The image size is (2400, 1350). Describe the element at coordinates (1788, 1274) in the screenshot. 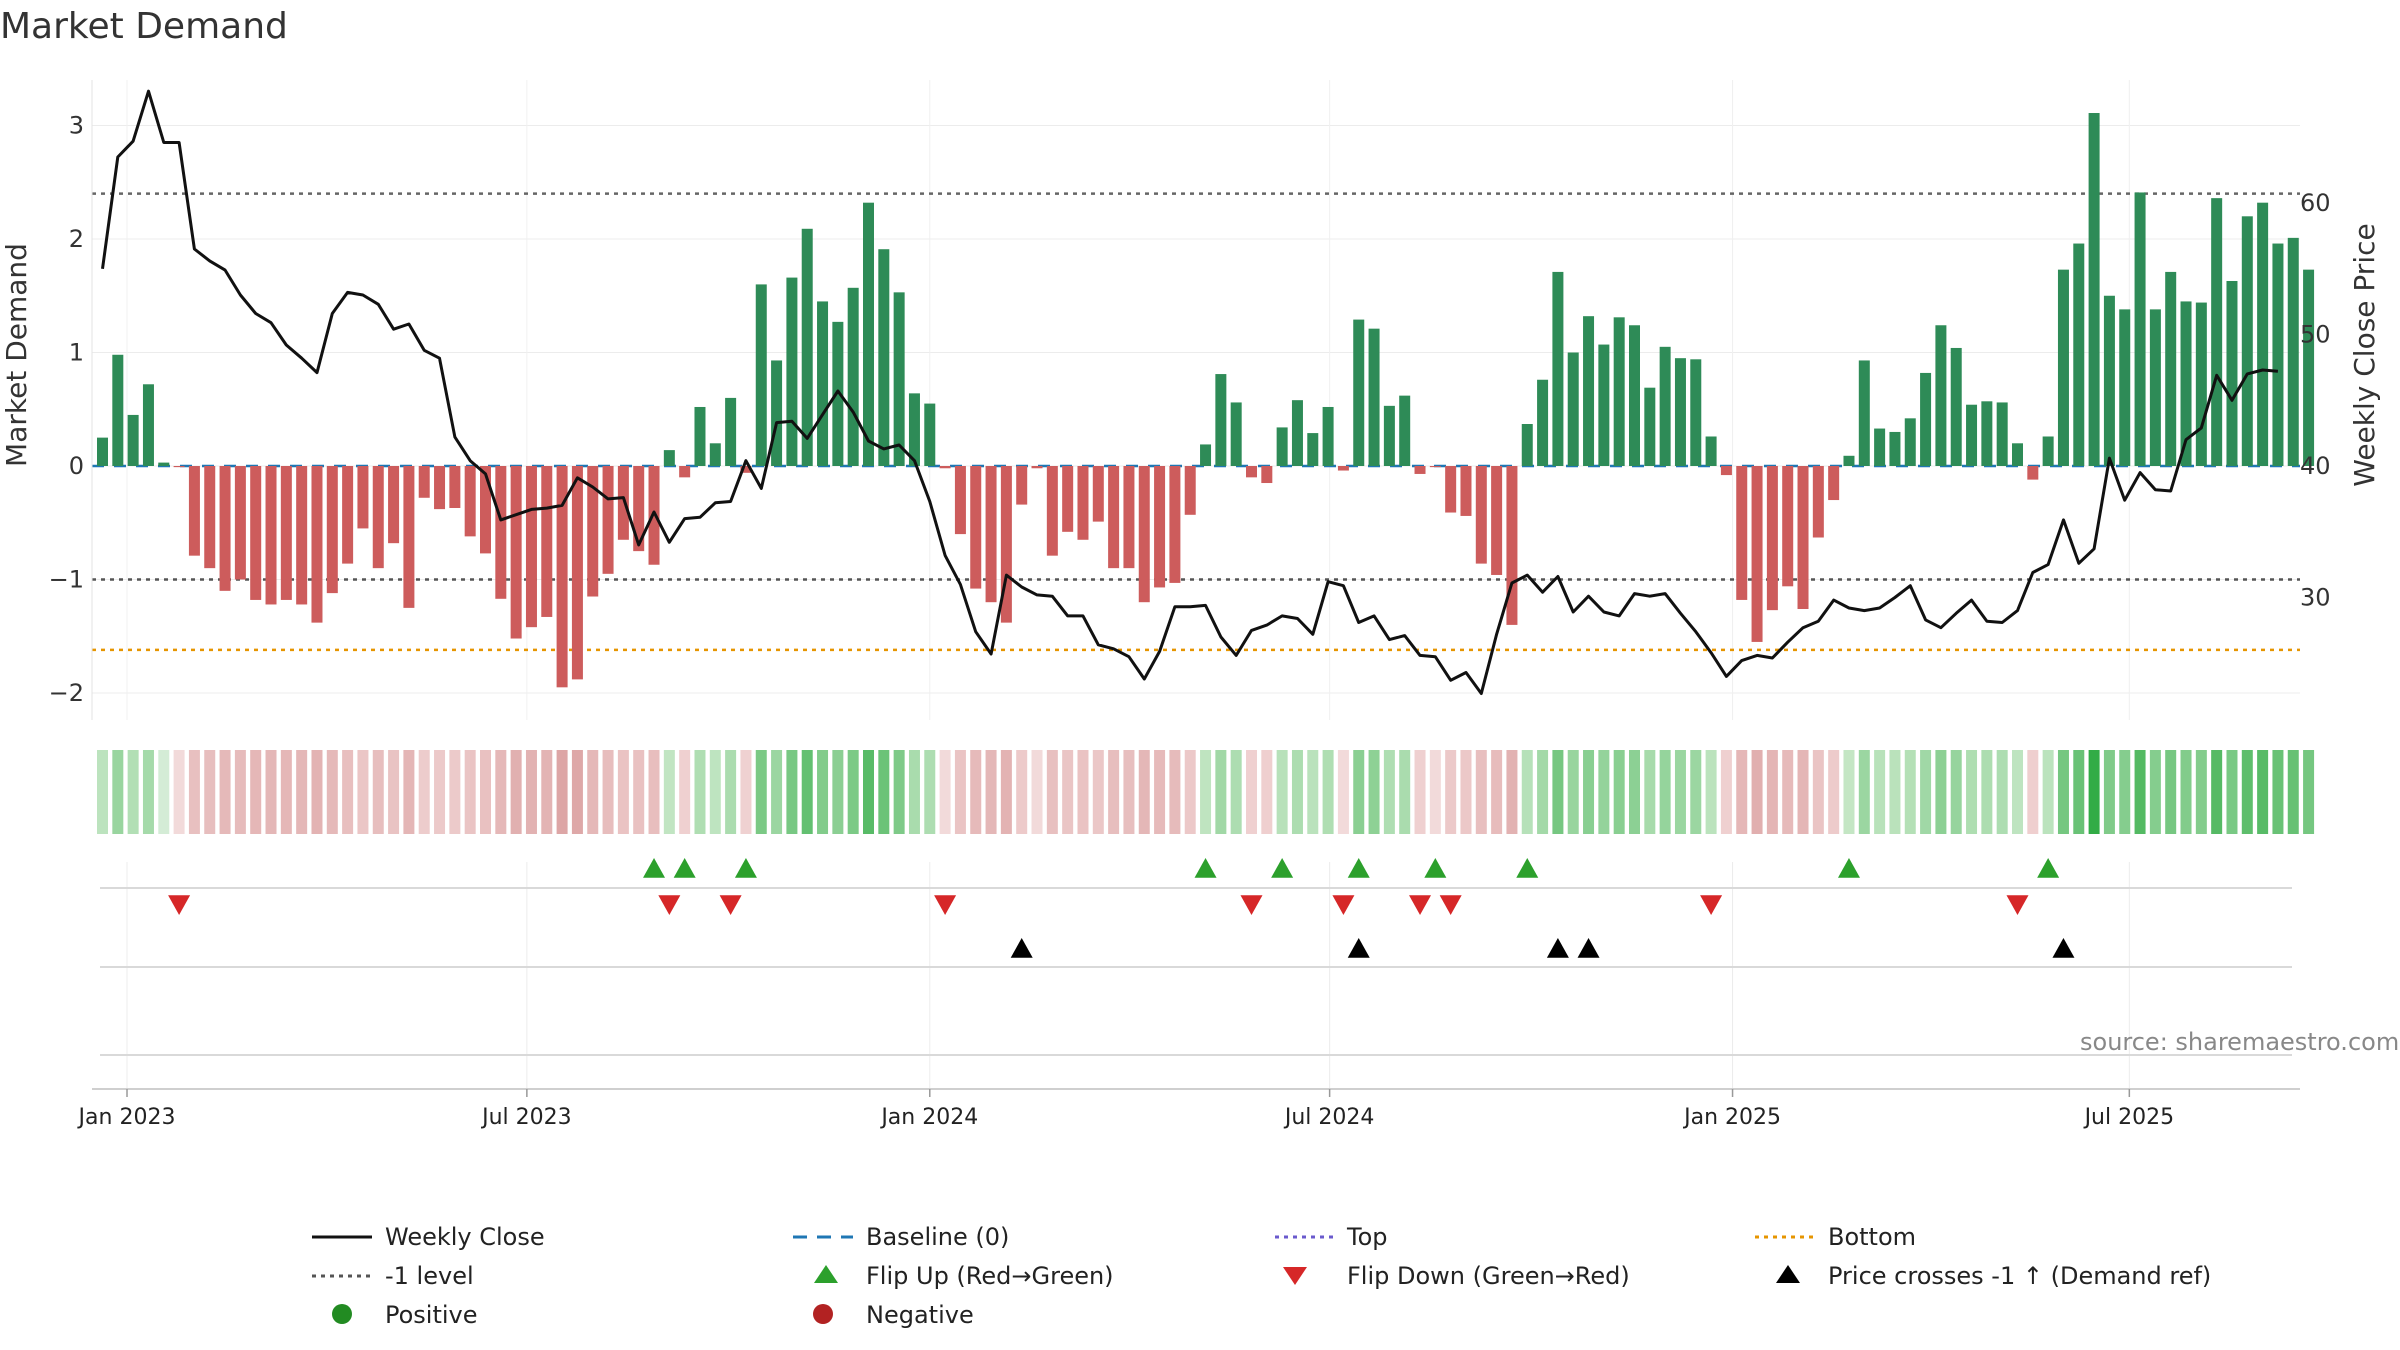

I see `legend-swatch-price-cross-icon` at that location.